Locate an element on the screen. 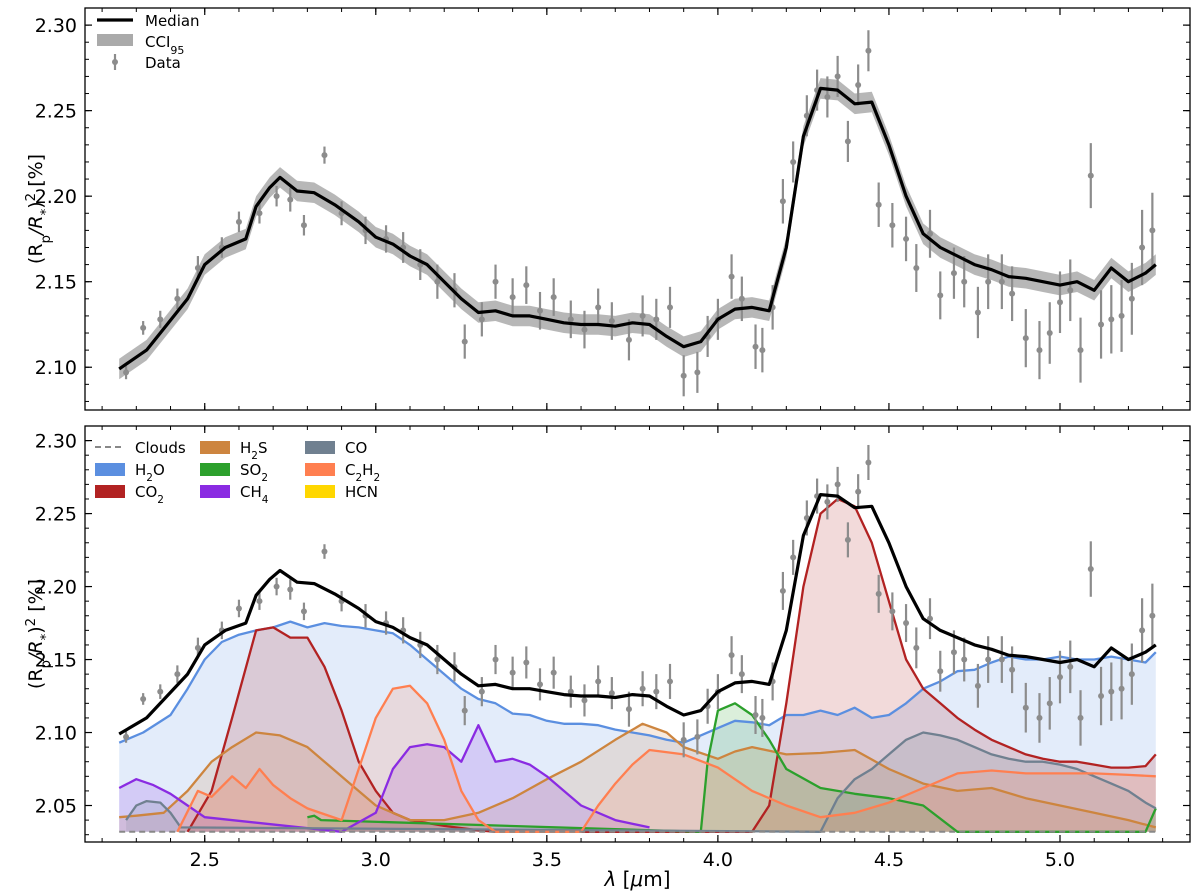 Image resolution: width=1200 pixels, height=891 pixels. y-tick-label: 2.10 is located at coordinates (56, 368).